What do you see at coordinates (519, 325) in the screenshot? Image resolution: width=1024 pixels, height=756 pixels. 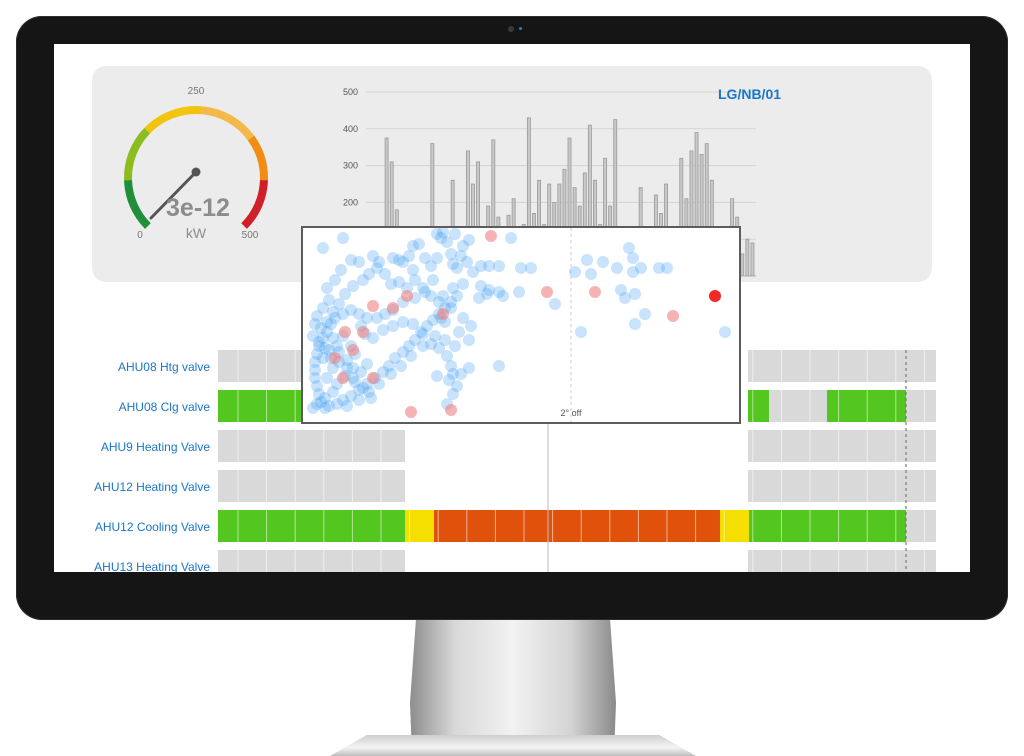 I see `scatter-plot: 2° off` at bounding box center [519, 325].